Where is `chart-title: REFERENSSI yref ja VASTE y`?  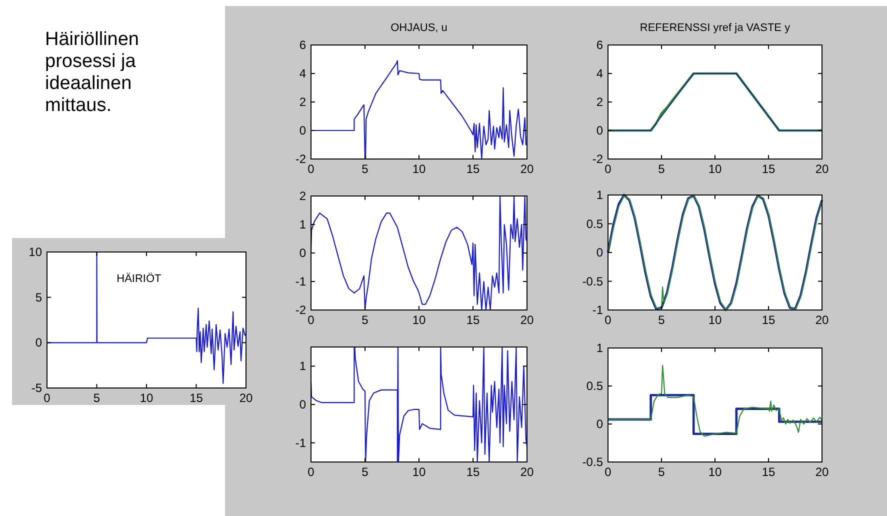
chart-title: REFERENSSI yref ja VASTE y is located at coordinates (715, 28).